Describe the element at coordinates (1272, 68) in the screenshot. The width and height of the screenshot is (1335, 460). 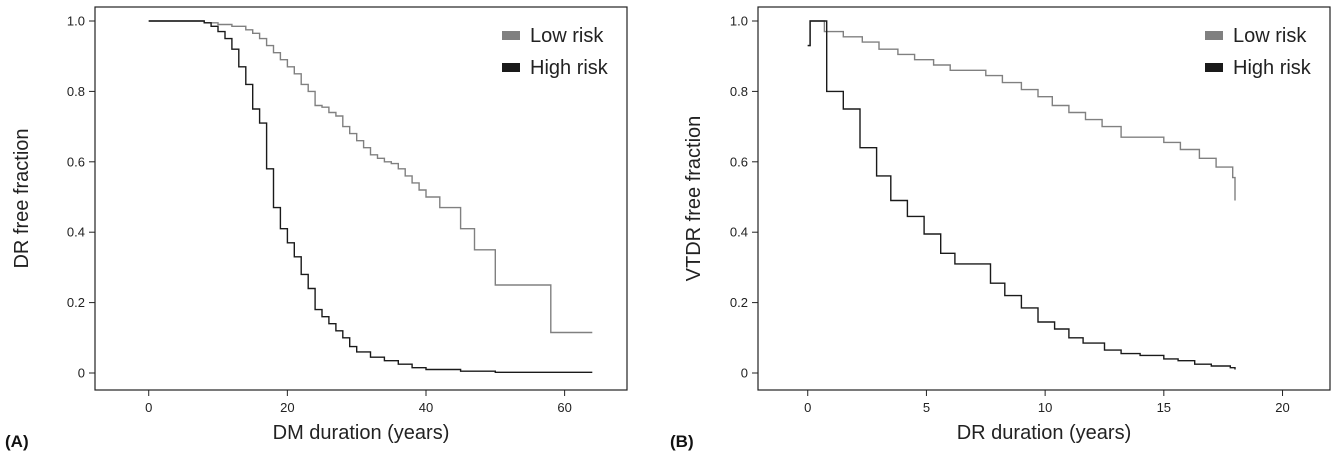
I see `chart-1-legend-label-1: High risk` at that location.